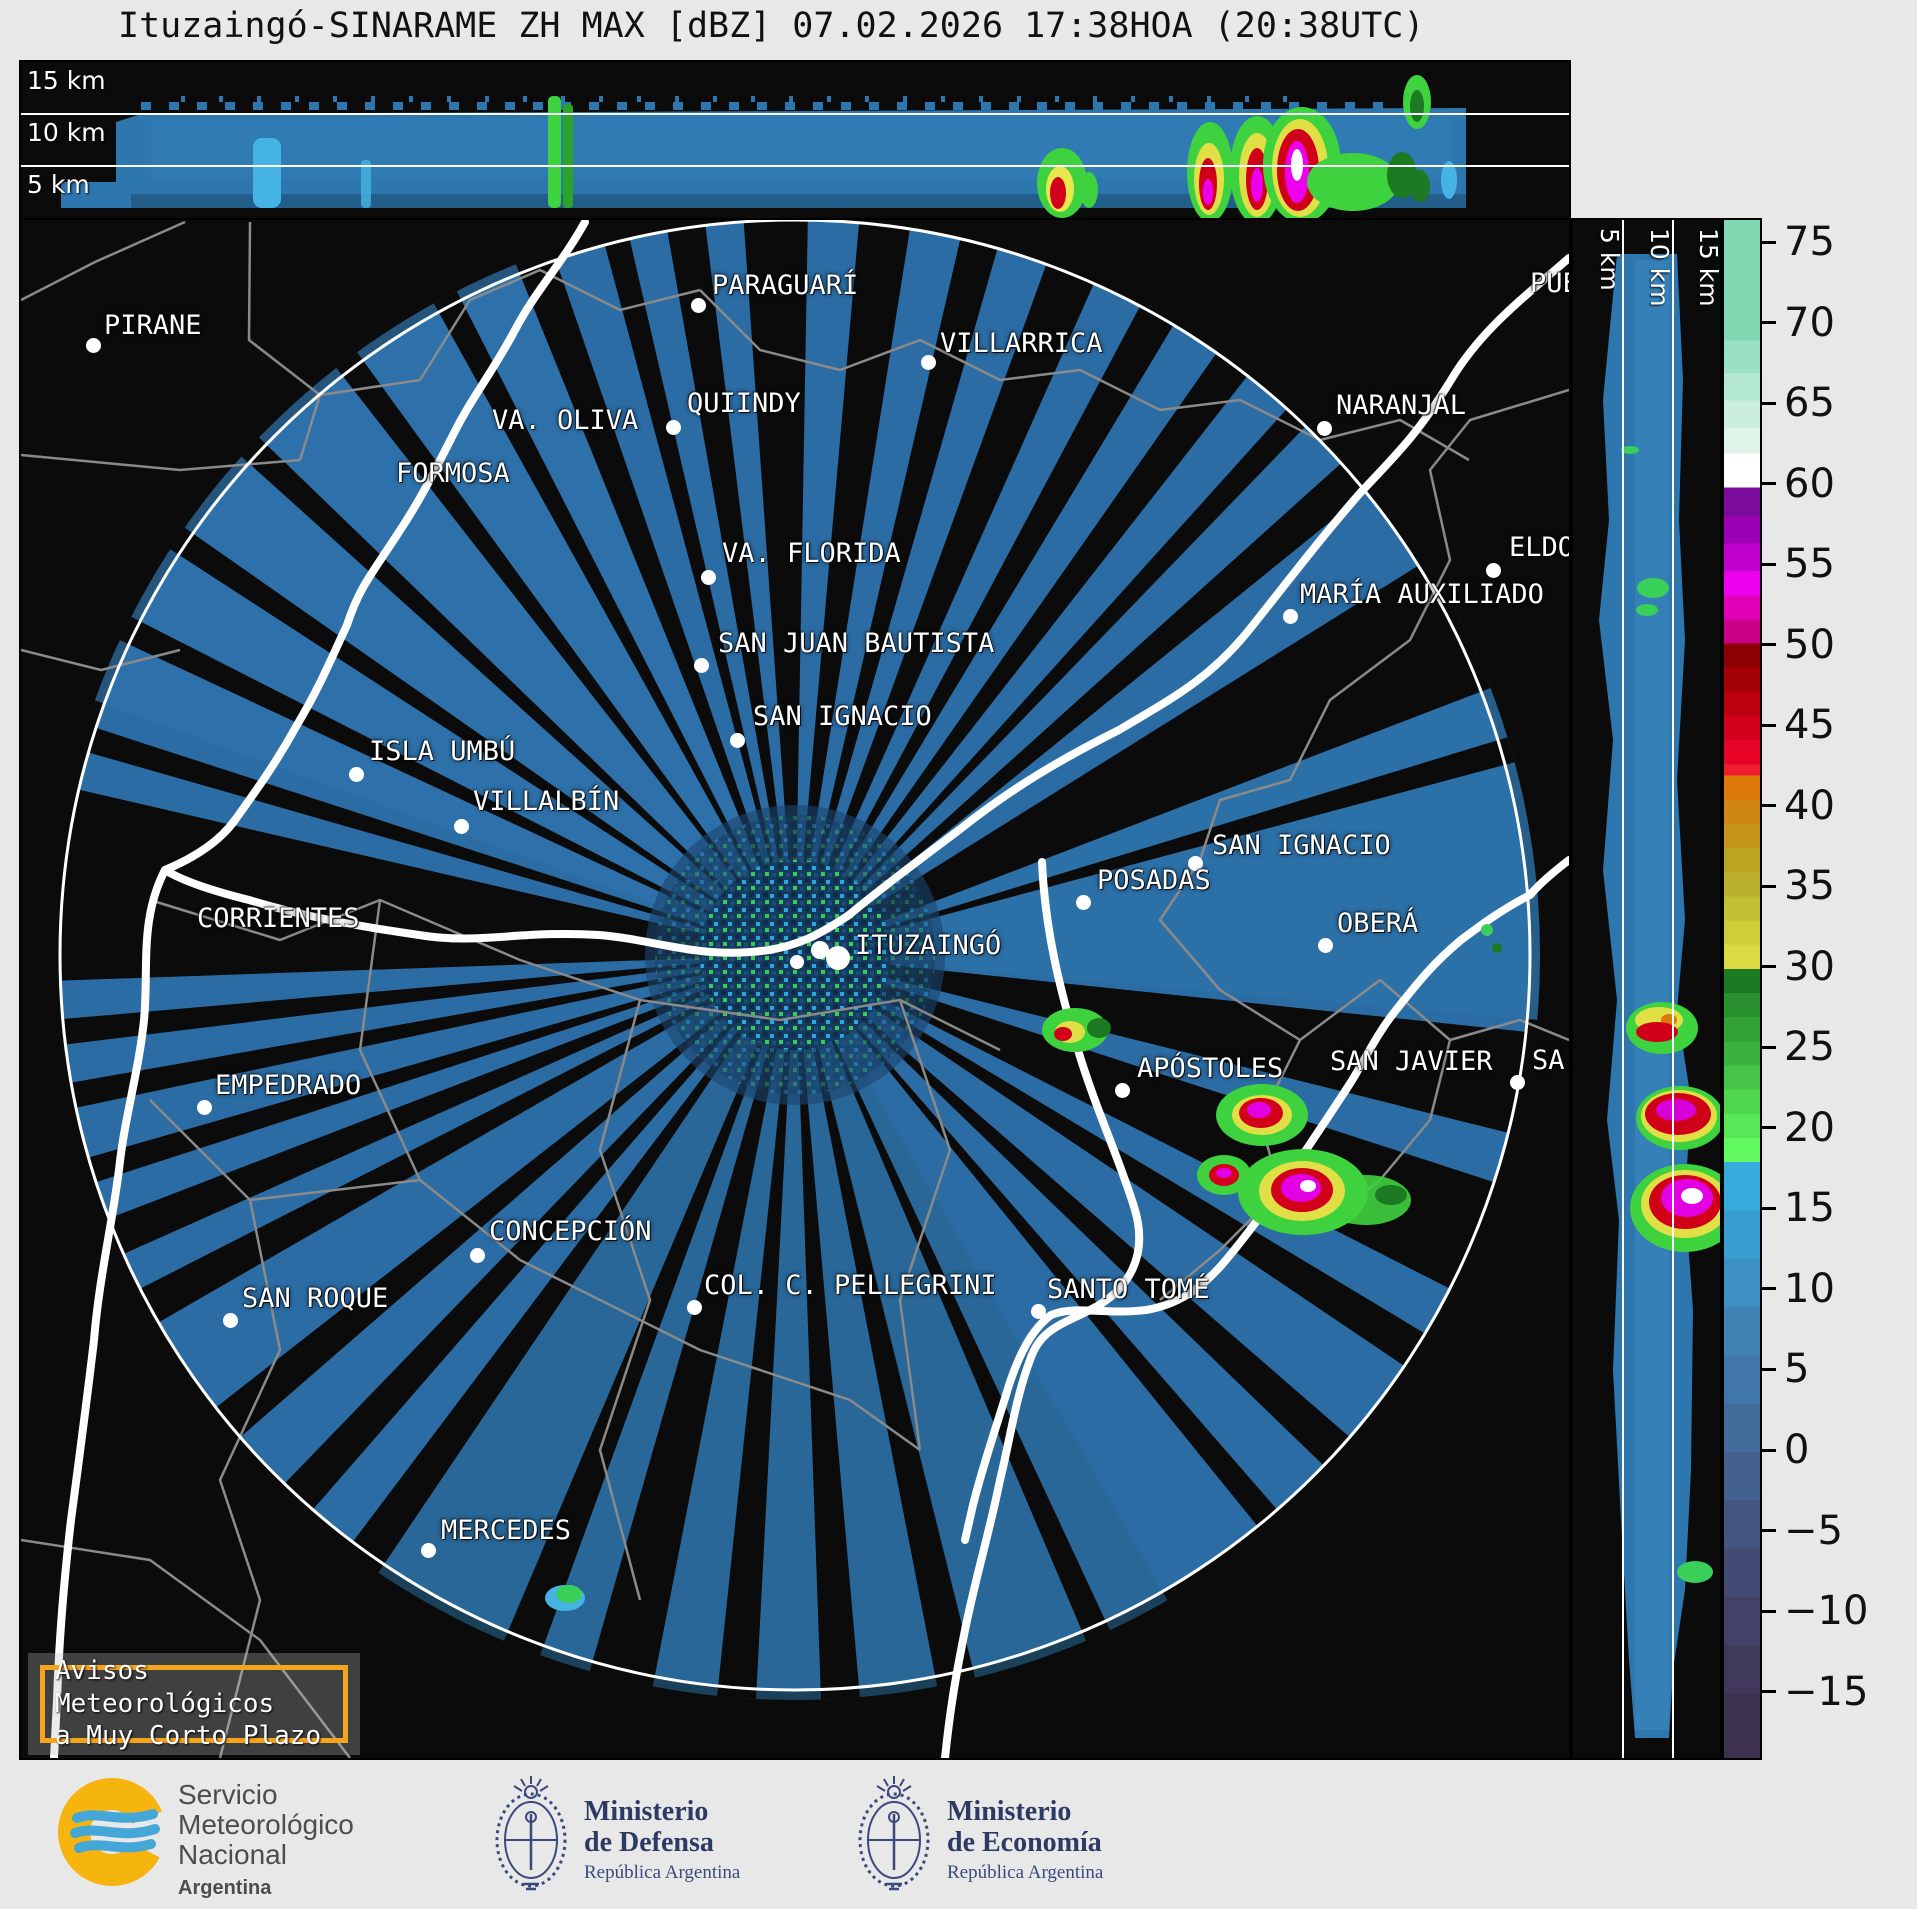 Image resolution: width=1917 pixels, height=1909 pixels. What do you see at coordinates (266, 1824) in the screenshot?
I see `smn-line-2: Meteorológico` at bounding box center [266, 1824].